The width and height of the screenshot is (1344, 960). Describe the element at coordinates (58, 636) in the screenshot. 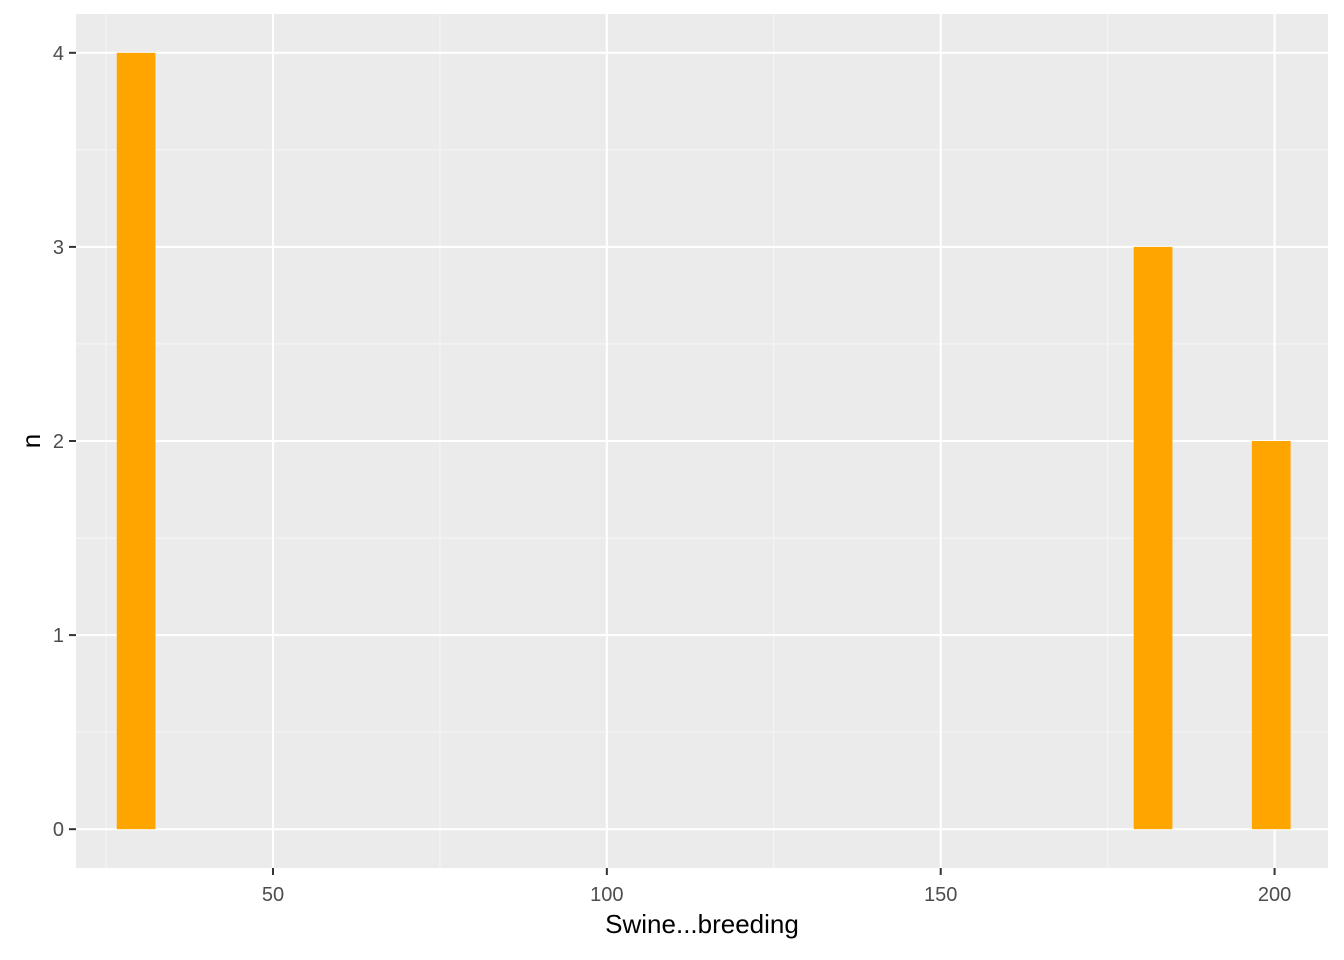

I see `y-tick-label: 1` at that location.